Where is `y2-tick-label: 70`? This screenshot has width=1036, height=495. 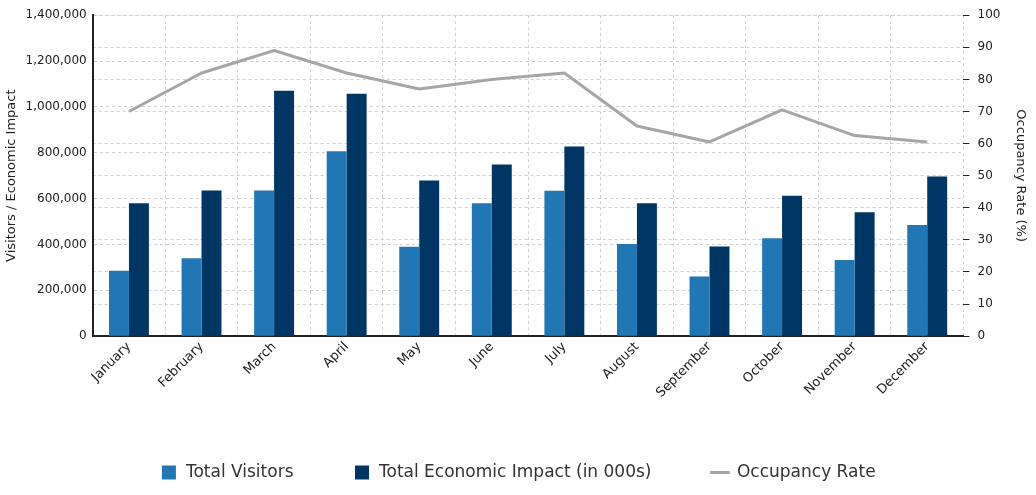 y2-tick-label: 70 is located at coordinates (985, 110).